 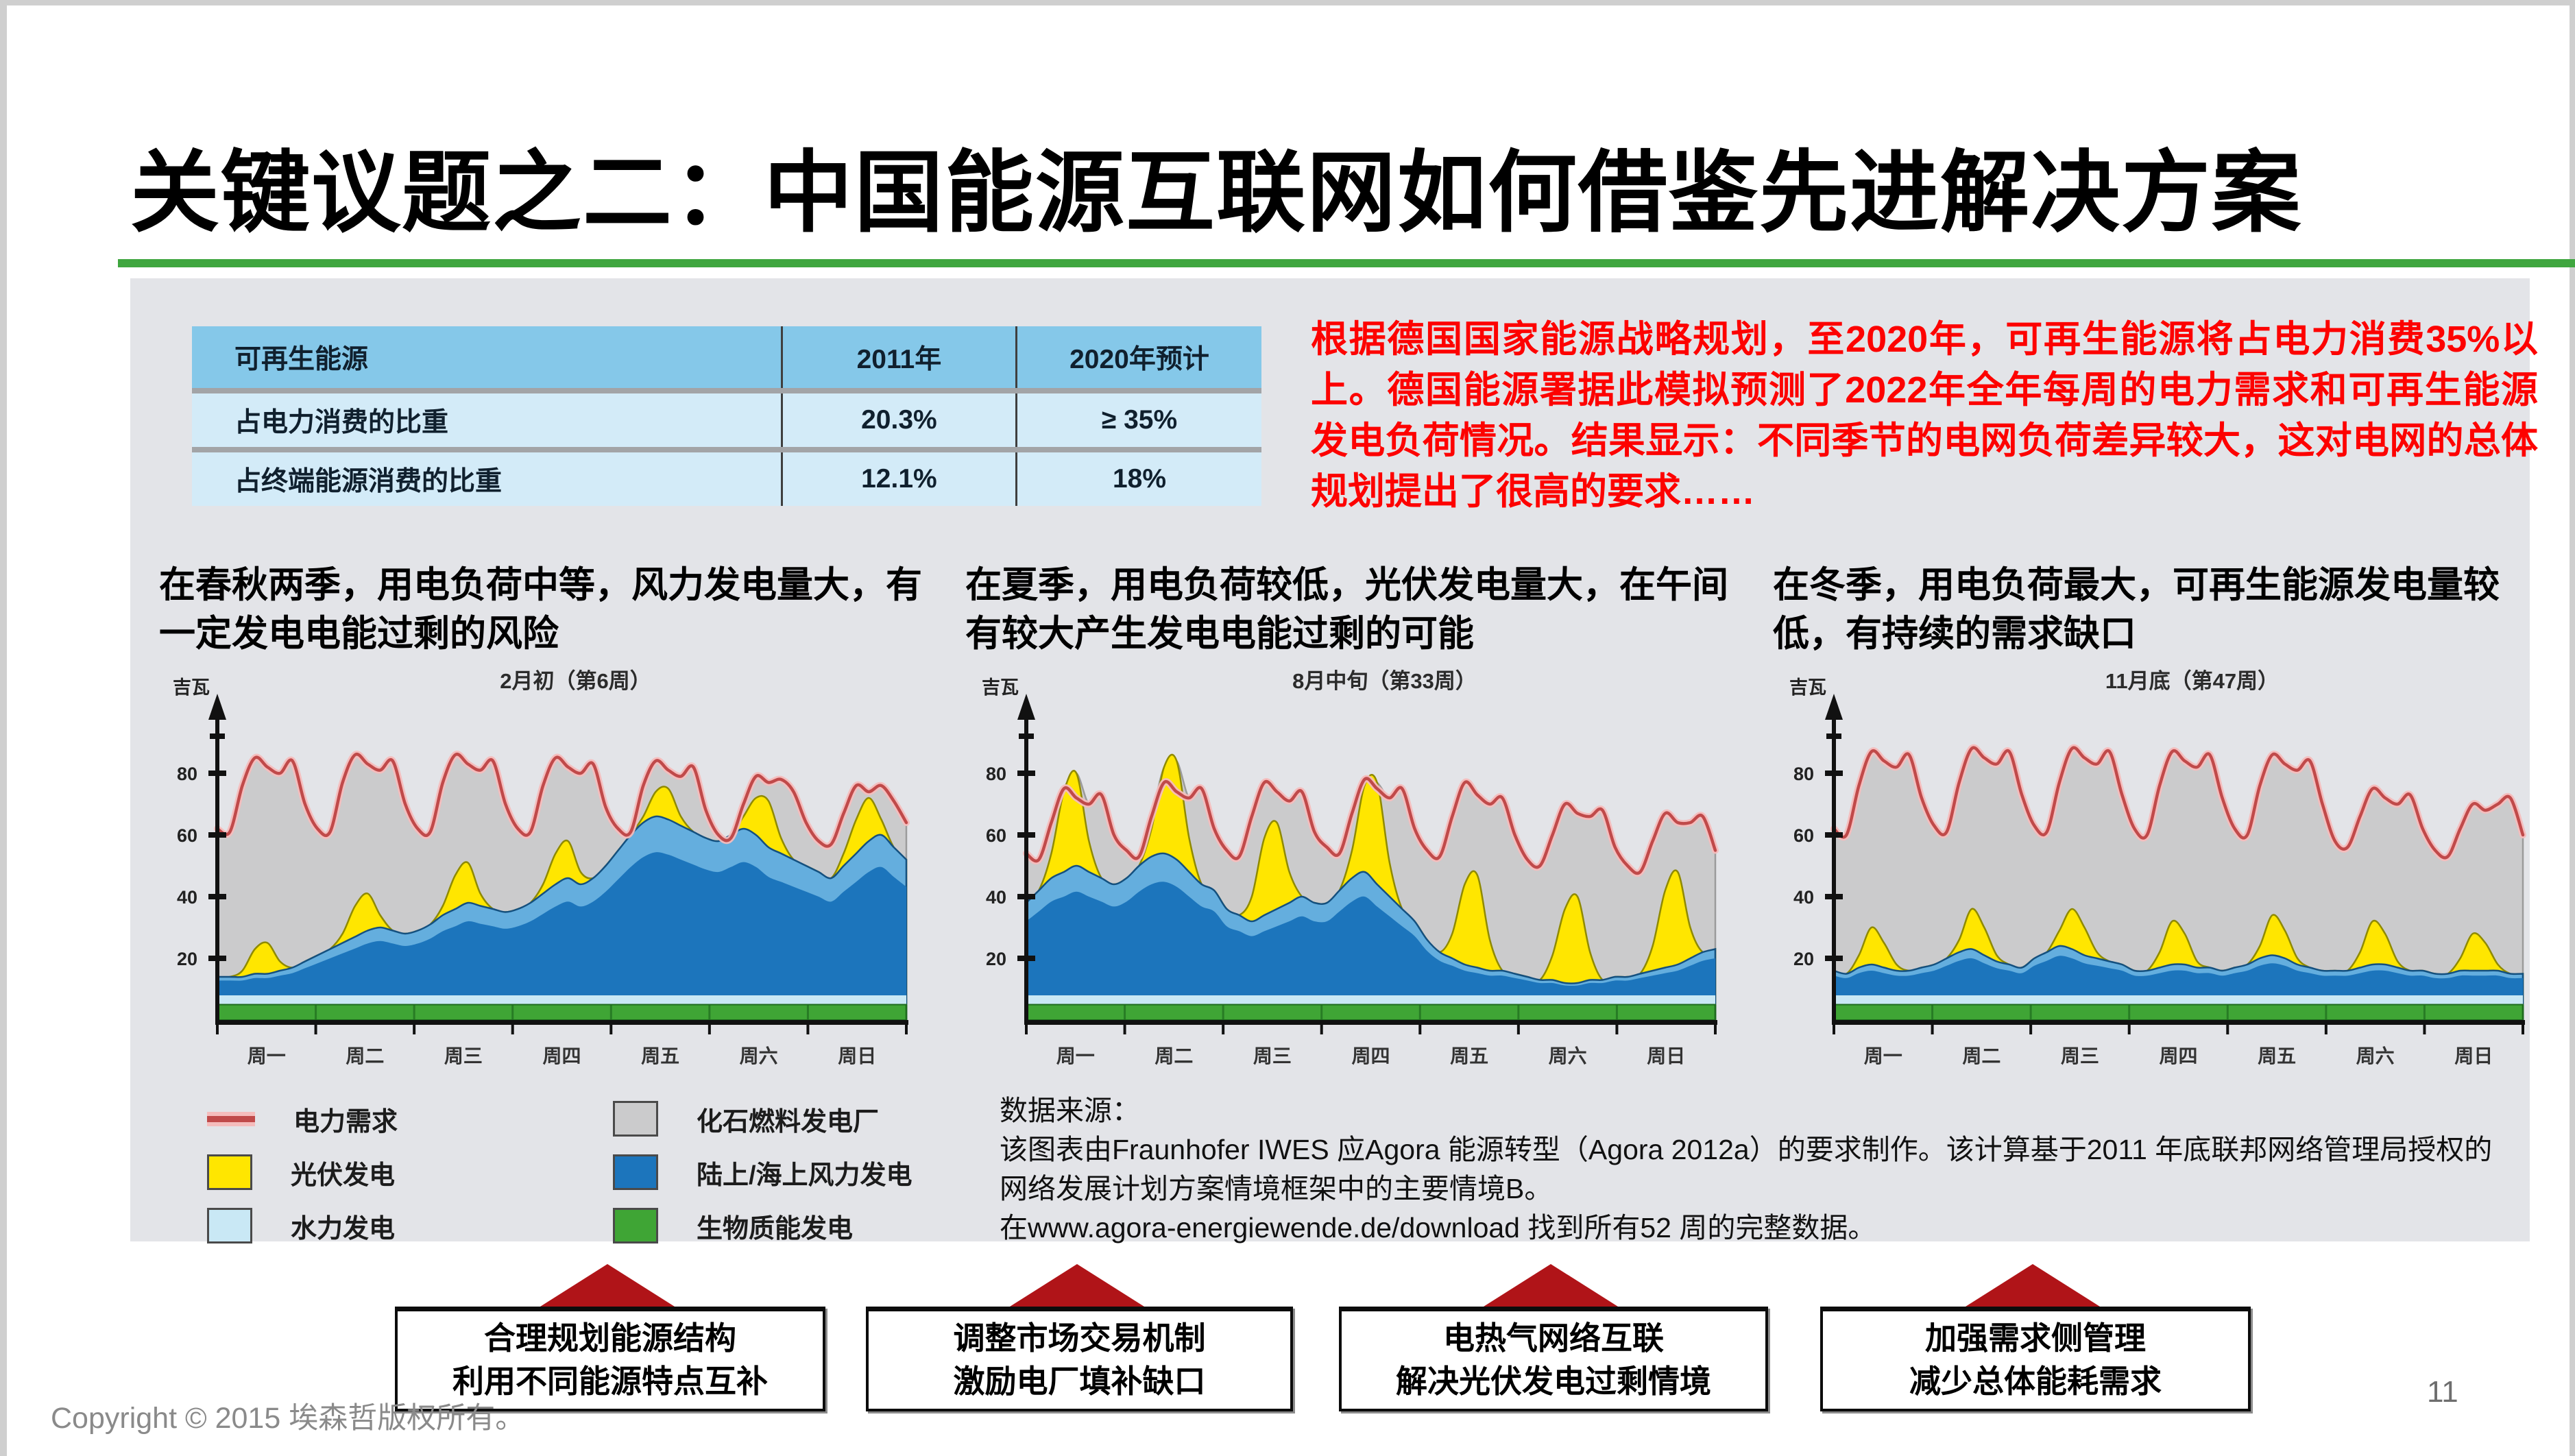 I want to click on weekly-load-chart-february: 20 40 60 80 周一 周二 周三 周四 周五 周六 周日 2月初（第6周） 吉瓦, so click(x=536, y=870).